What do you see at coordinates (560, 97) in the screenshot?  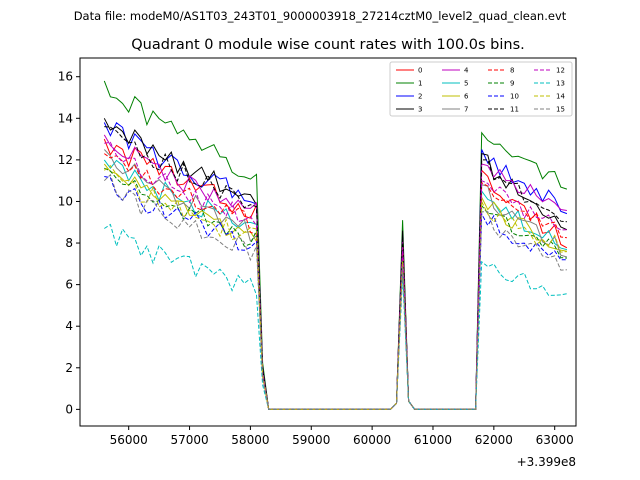 I see `legend-label: 14` at bounding box center [560, 97].